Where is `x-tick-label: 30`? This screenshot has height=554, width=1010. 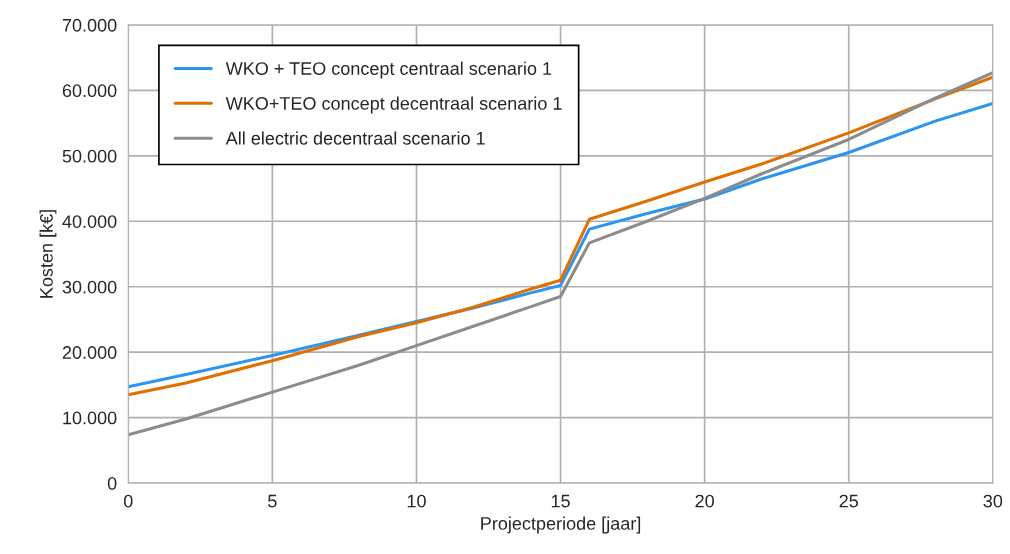
x-tick-label: 30 is located at coordinates (993, 501).